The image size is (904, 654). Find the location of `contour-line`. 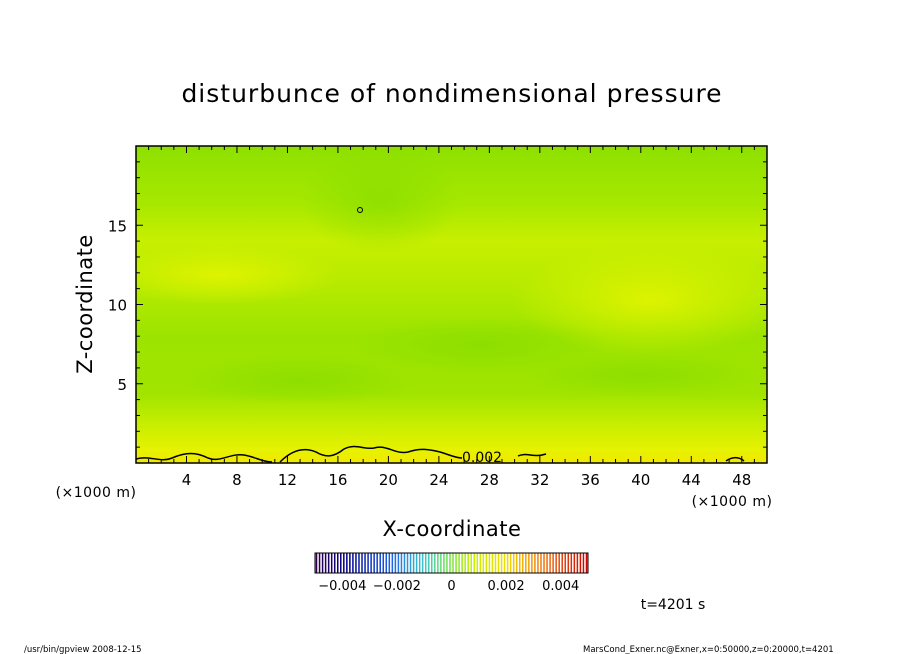

contour-line is located at coordinates (440, 454).